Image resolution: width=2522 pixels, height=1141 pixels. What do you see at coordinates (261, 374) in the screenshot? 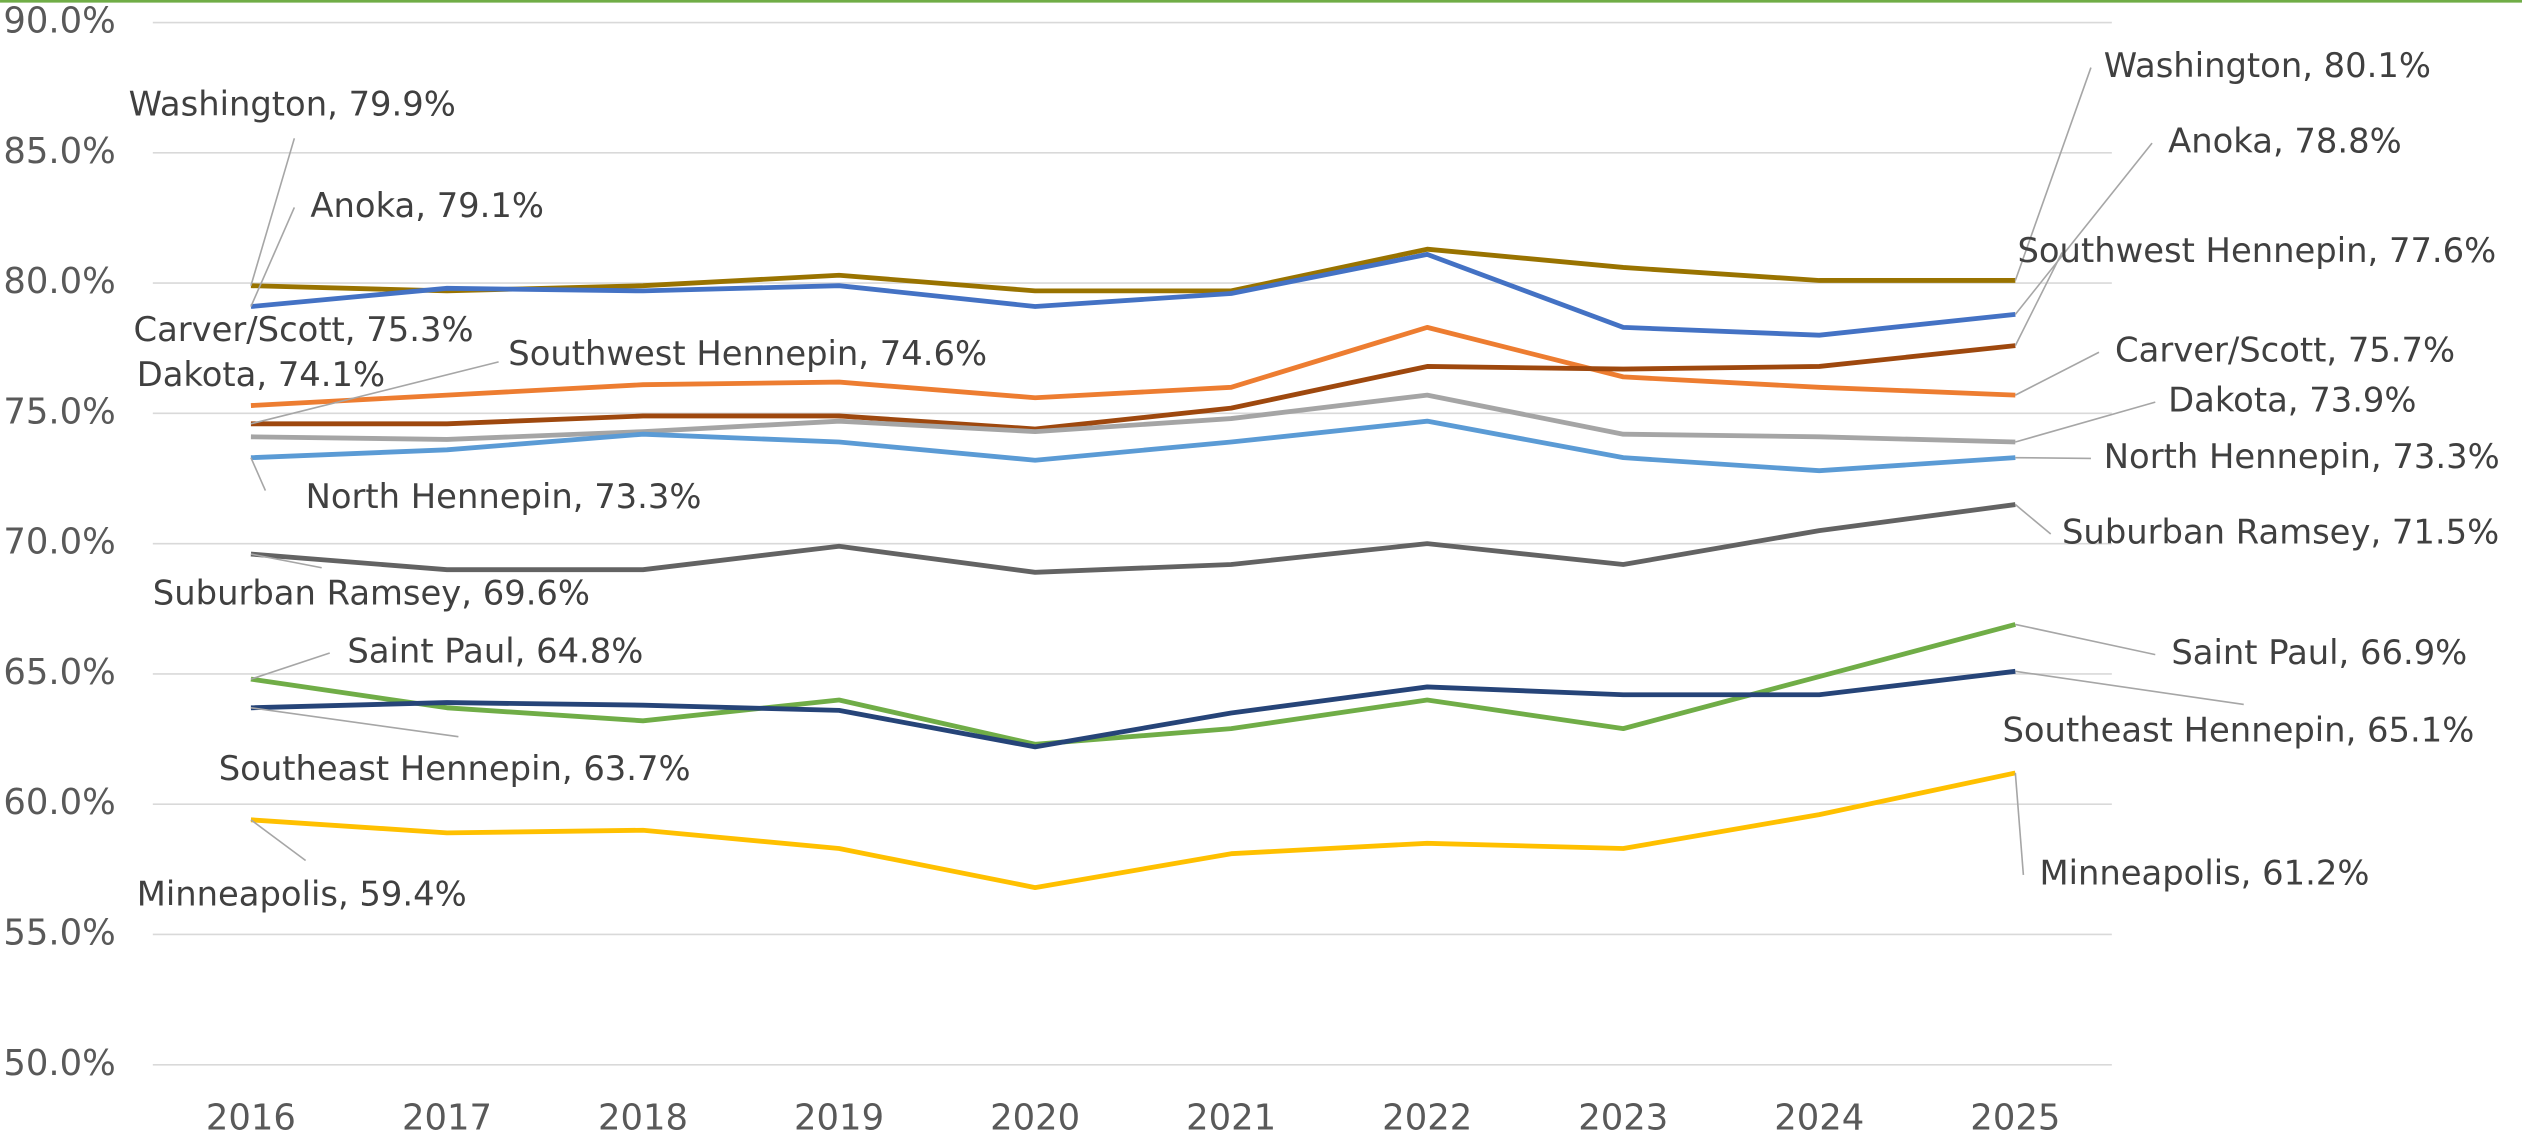
I see `data-label: Dakota, 74.1%` at bounding box center [261, 374].